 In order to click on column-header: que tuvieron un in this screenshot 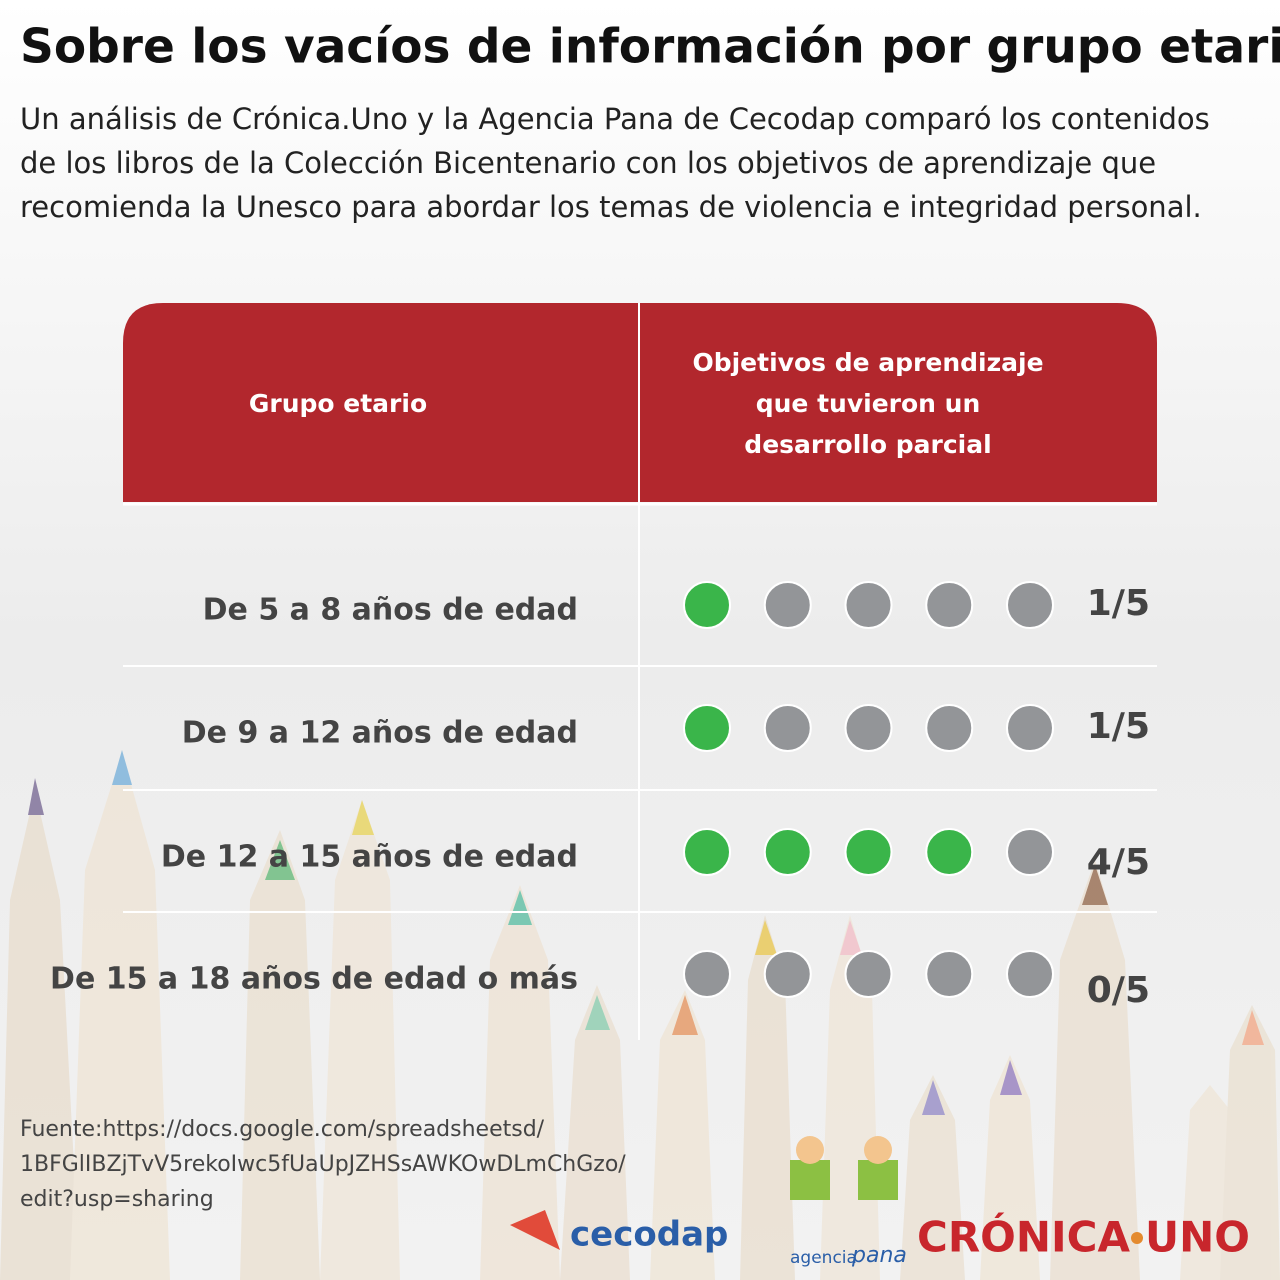, I will do `click(868, 403)`.